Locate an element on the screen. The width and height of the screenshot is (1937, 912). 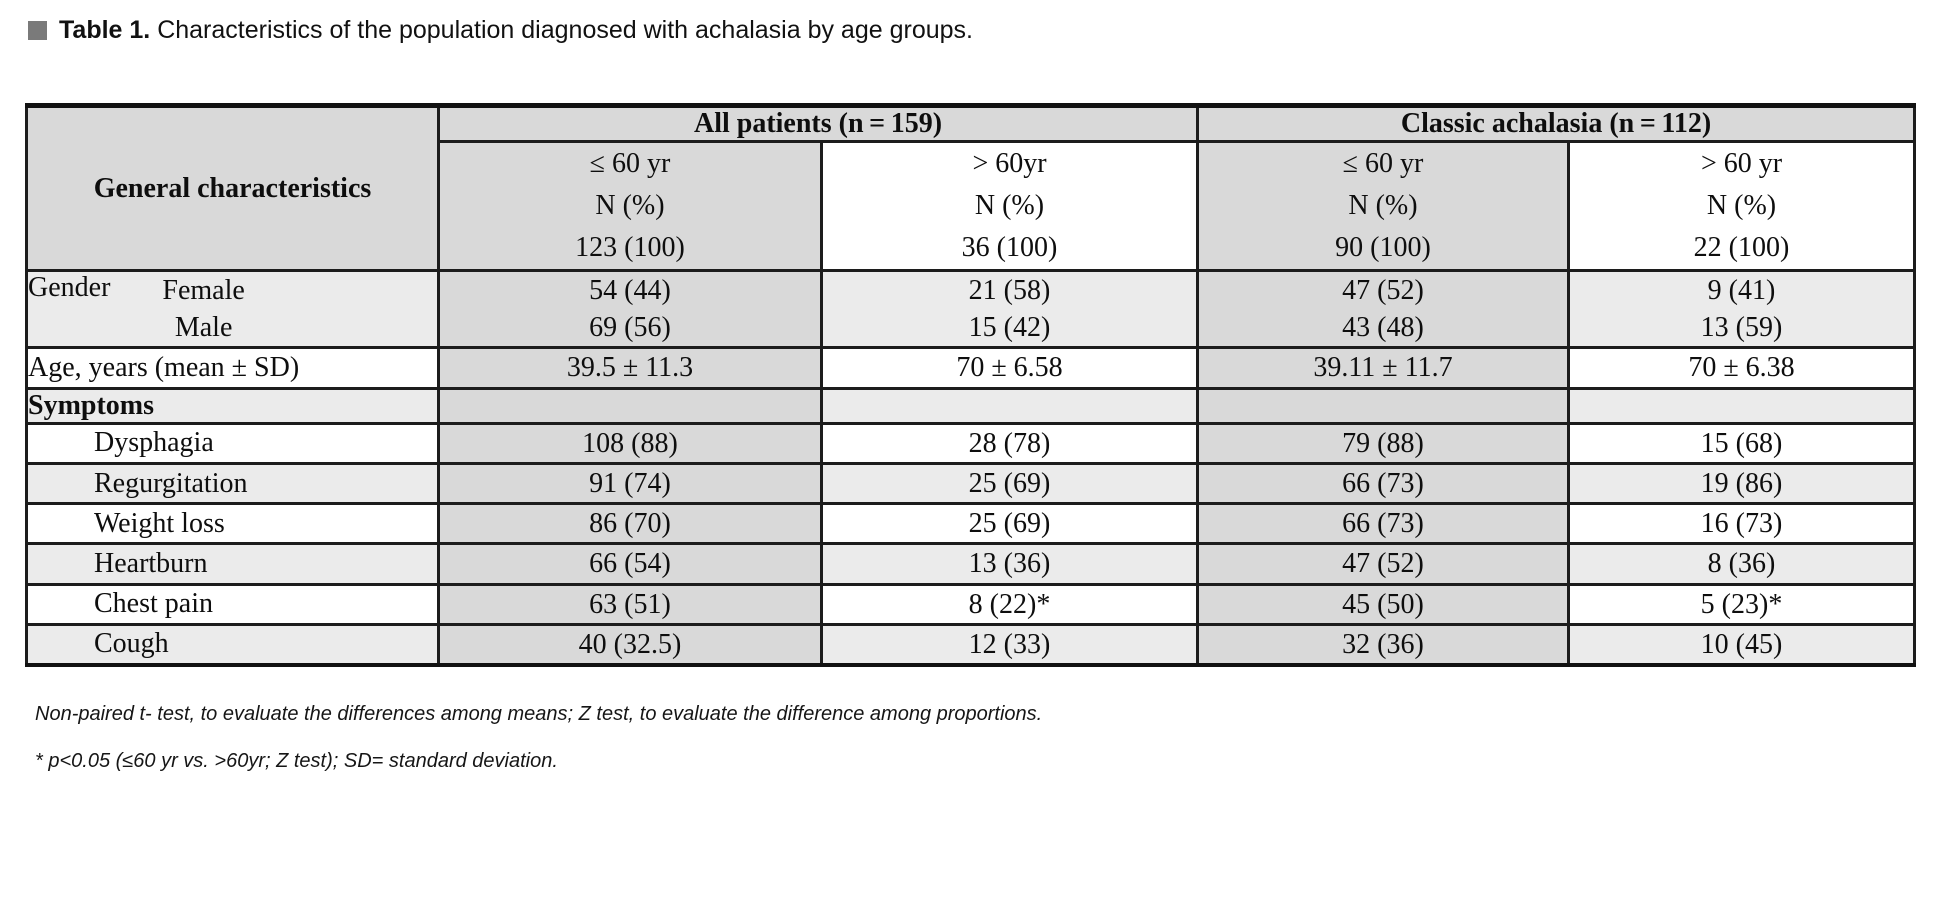
data-cell: 108 (88) is located at coordinates (630, 443).